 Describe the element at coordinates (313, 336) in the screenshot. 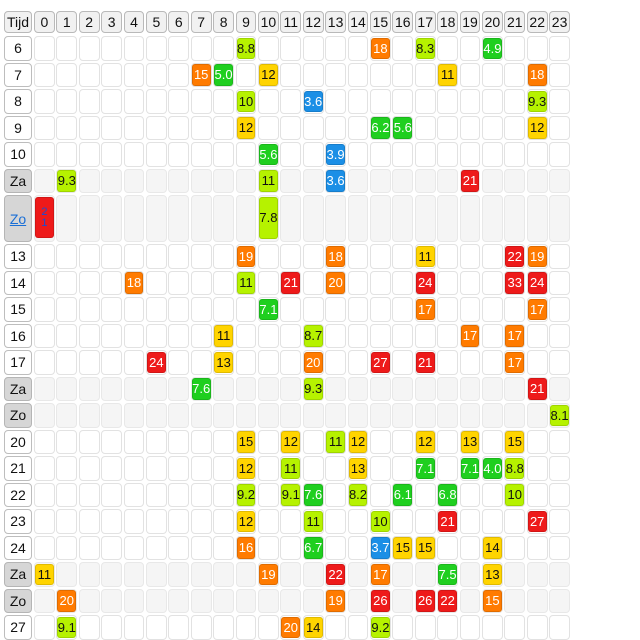

I see `value-badge: 8.7` at that location.